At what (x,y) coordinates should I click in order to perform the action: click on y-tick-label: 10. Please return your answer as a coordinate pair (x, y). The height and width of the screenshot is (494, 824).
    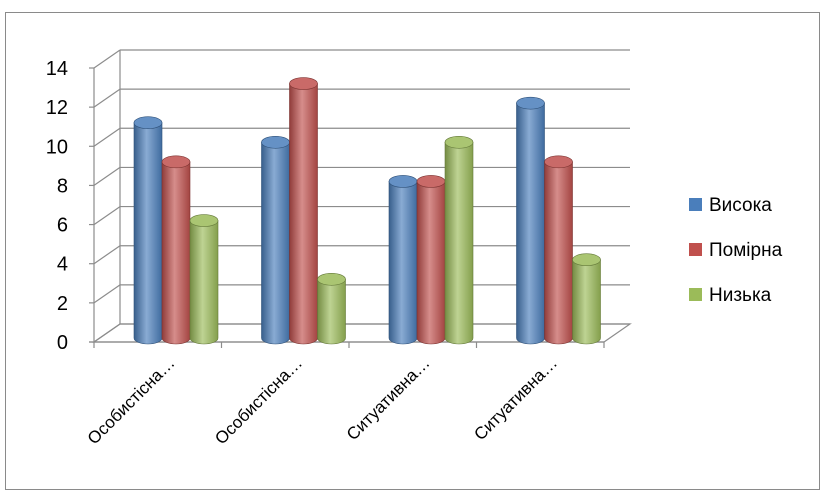
    Looking at the image, I should click on (57, 147).